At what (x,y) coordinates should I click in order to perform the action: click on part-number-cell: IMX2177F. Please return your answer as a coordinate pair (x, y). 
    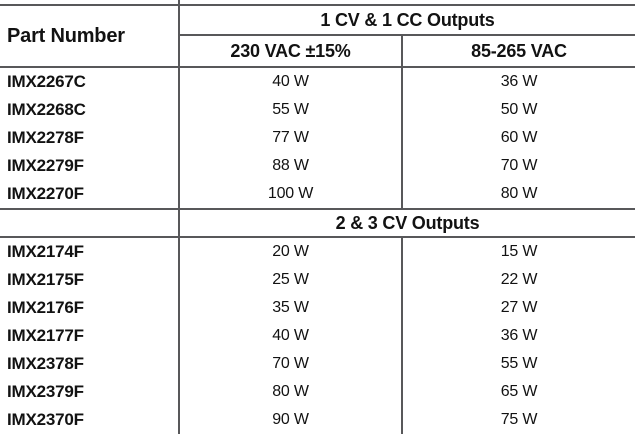
    Looking at the image, I should click on (90, 336).